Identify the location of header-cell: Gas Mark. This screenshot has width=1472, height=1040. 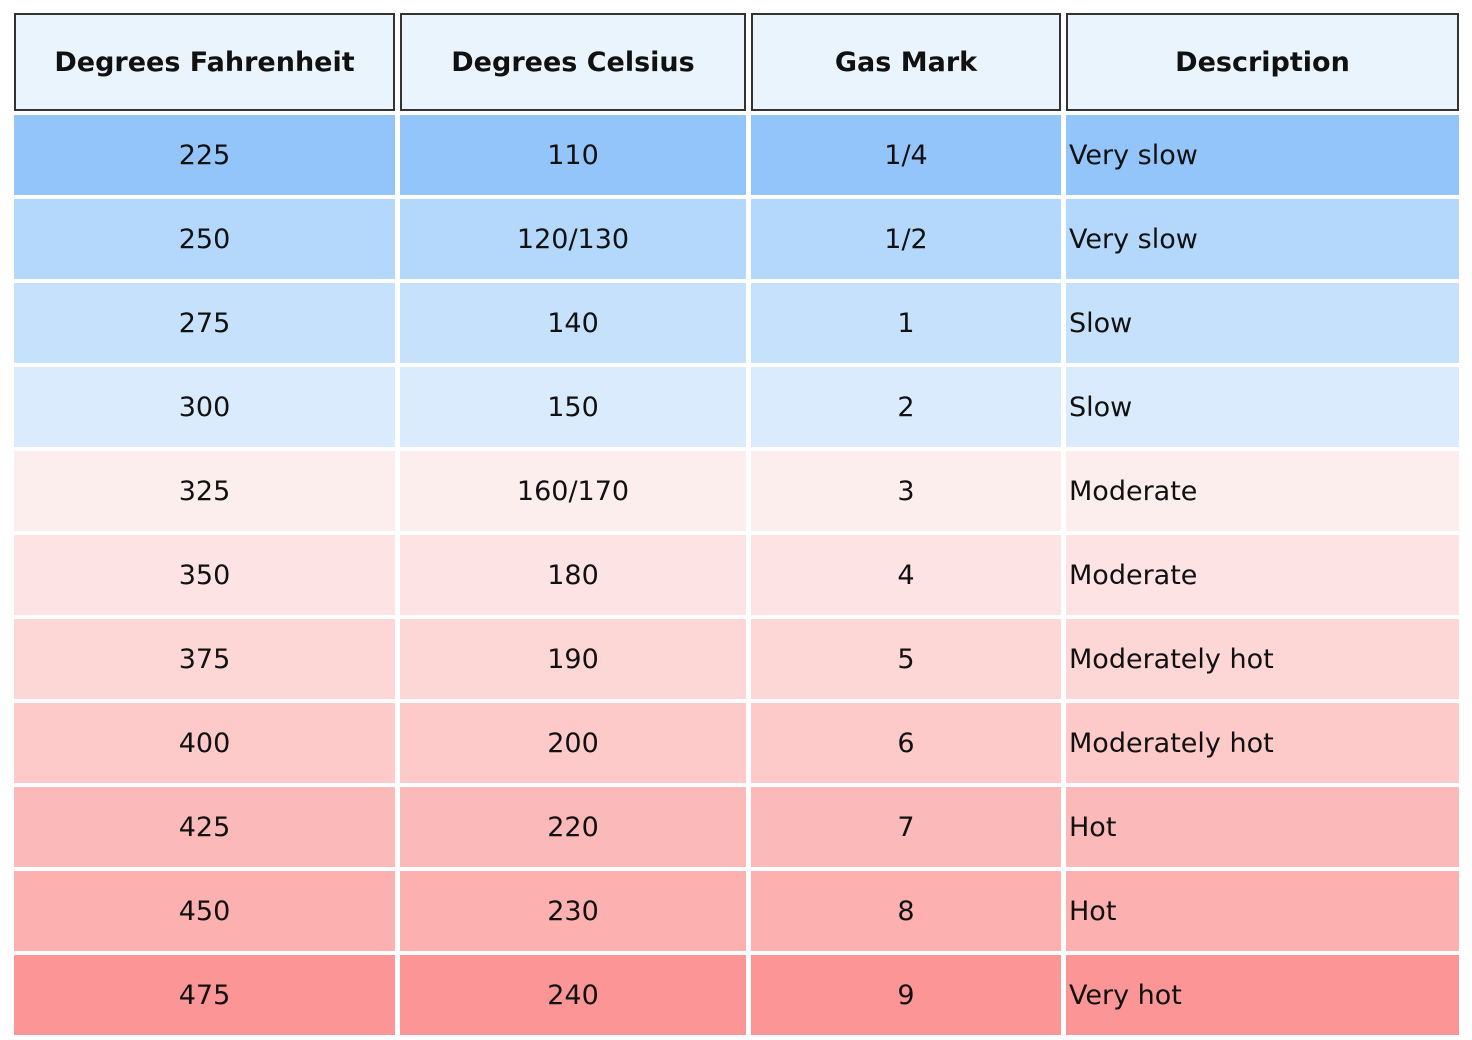
(906, 62).